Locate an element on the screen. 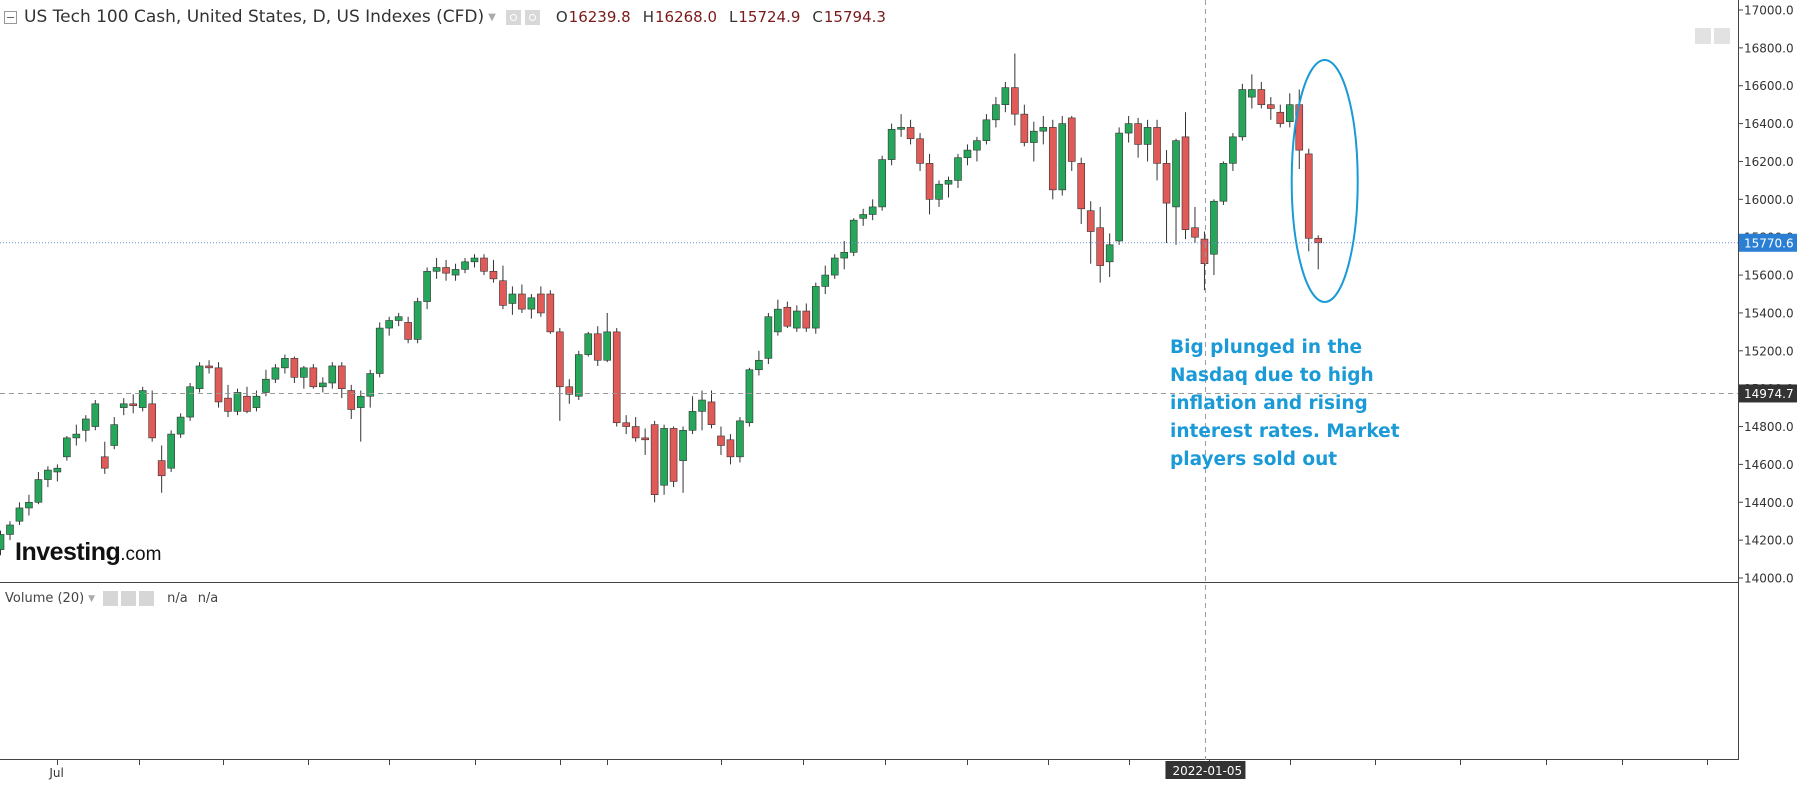  y-tick-label: 17000.0 is located at coordinates (1769, 11).